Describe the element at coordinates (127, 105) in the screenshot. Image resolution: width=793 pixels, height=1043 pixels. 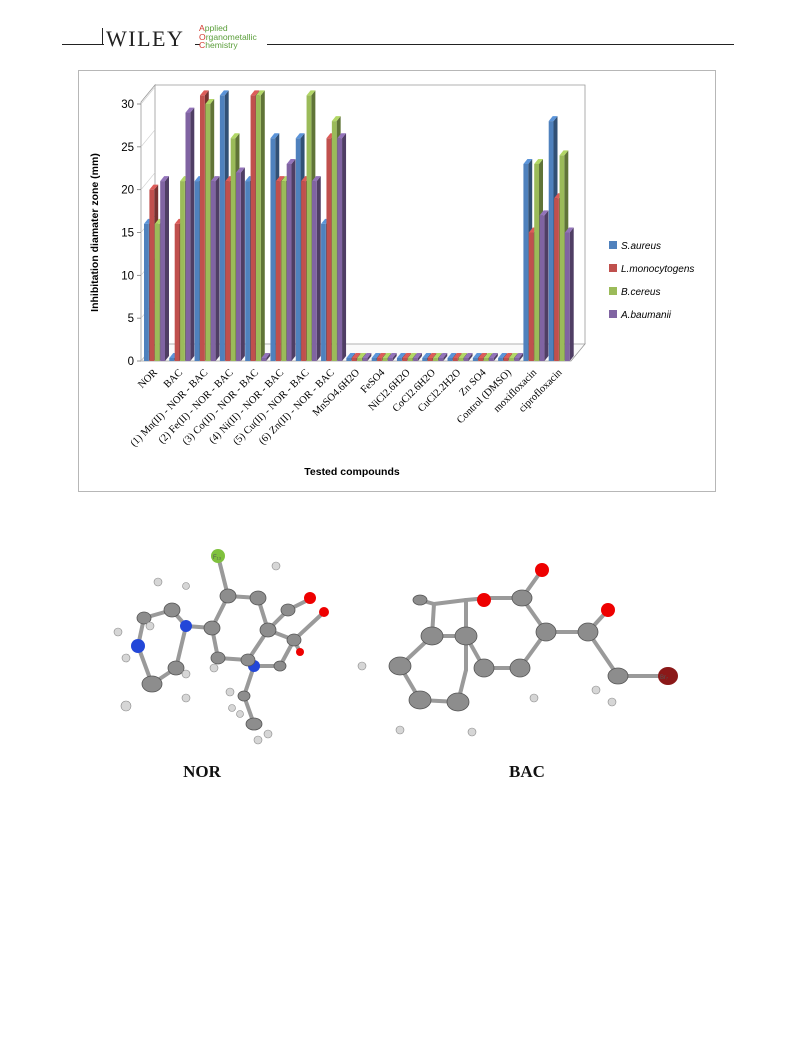
I see `y-tick-label: 30` at that location.